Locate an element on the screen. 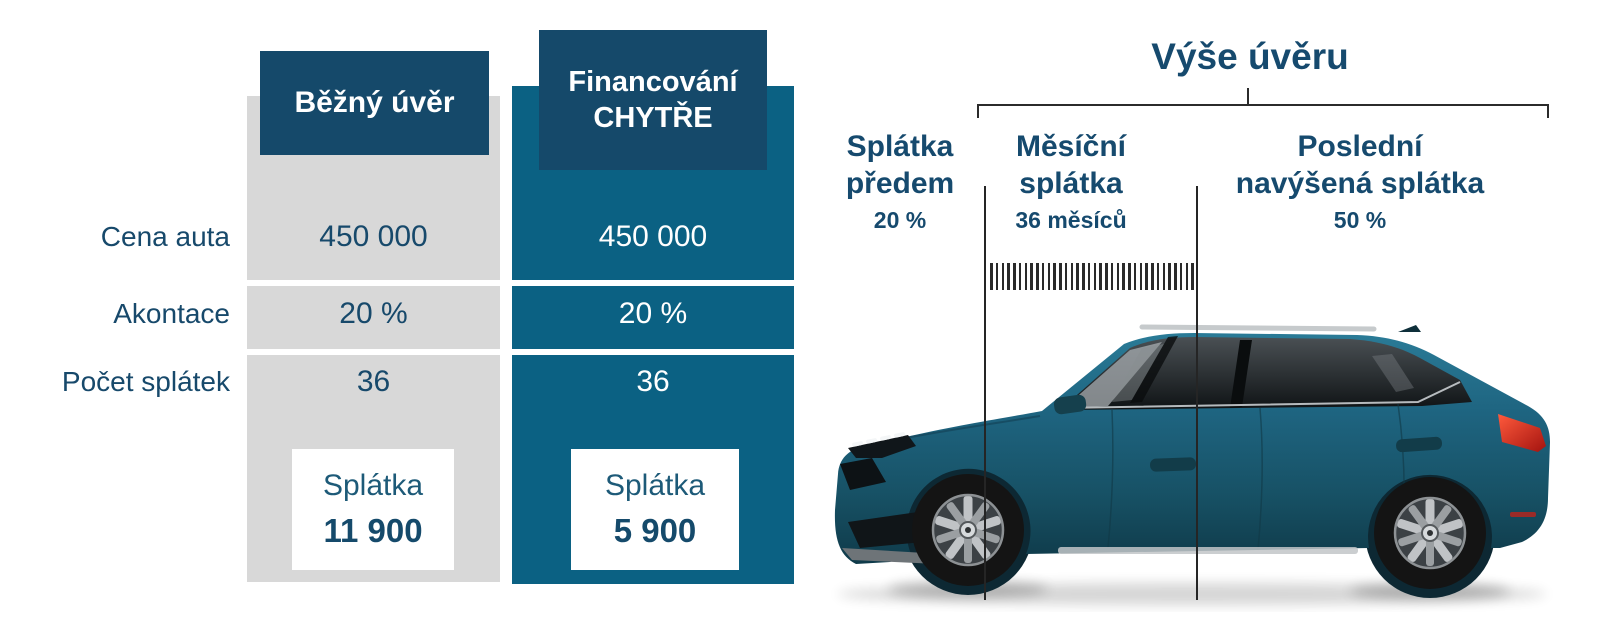 This screenshot has width=1600, height=640. front-wheel is located at coordinates (968, 530).